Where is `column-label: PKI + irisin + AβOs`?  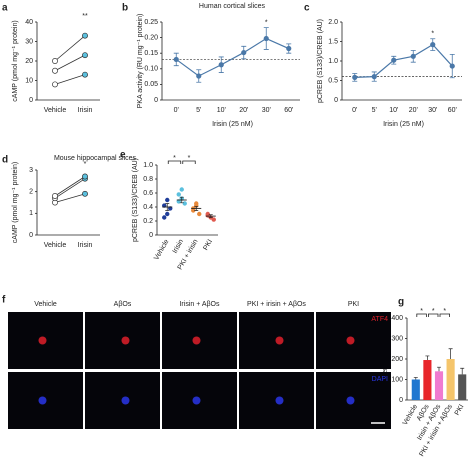
column-label: PKI + irisin + AβOs is located at coordinates (276, 304).